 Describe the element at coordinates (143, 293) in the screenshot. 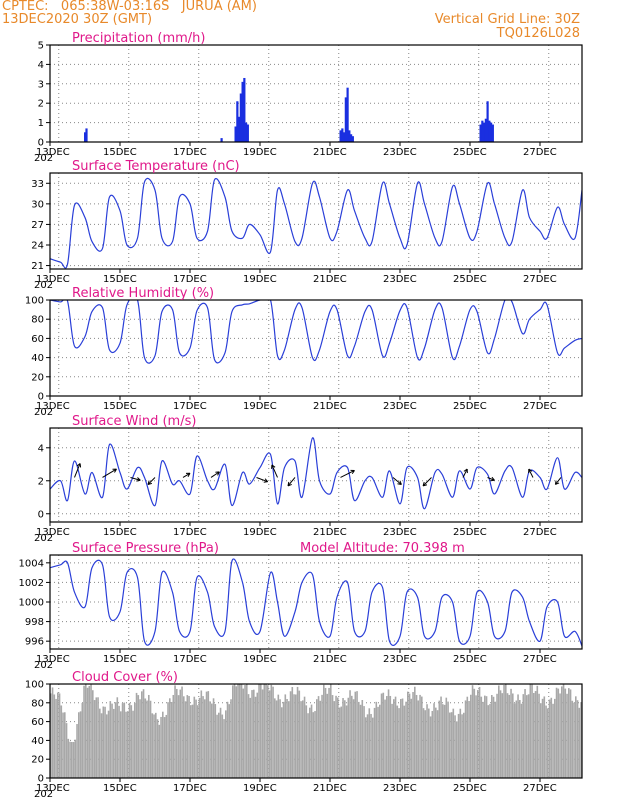

I see `panel-title: Relative Humidity (%)` at that location.